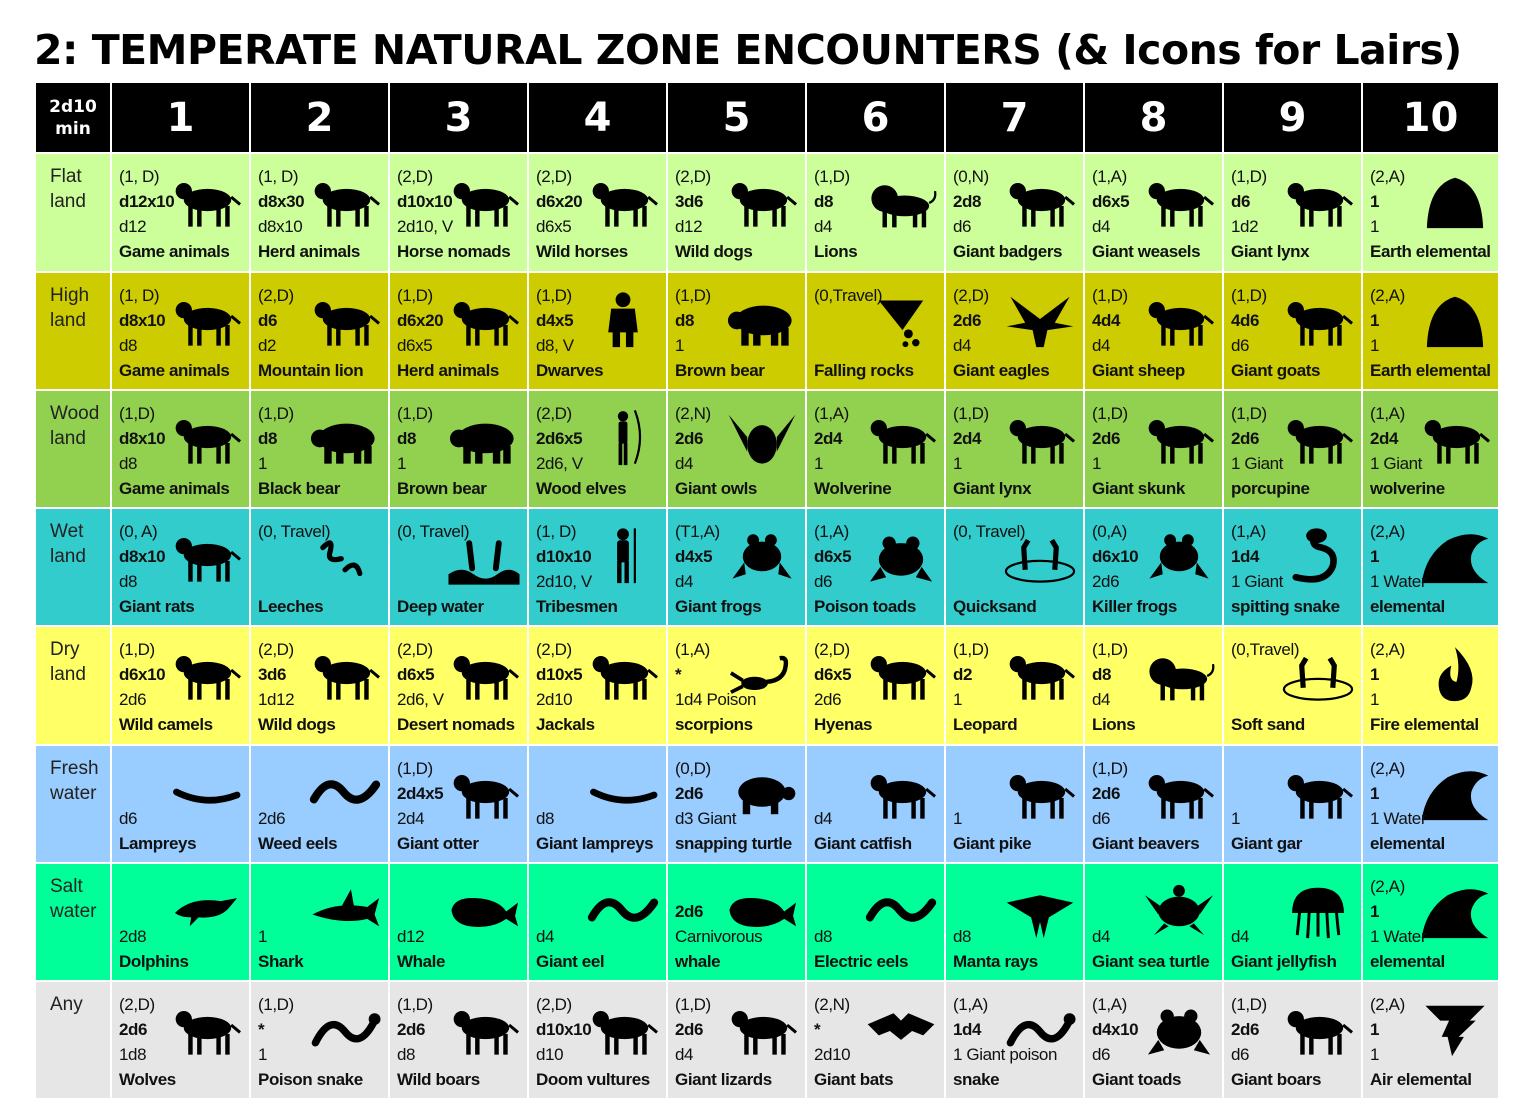  I want to click on lair-number: d12, so click(133, 226).